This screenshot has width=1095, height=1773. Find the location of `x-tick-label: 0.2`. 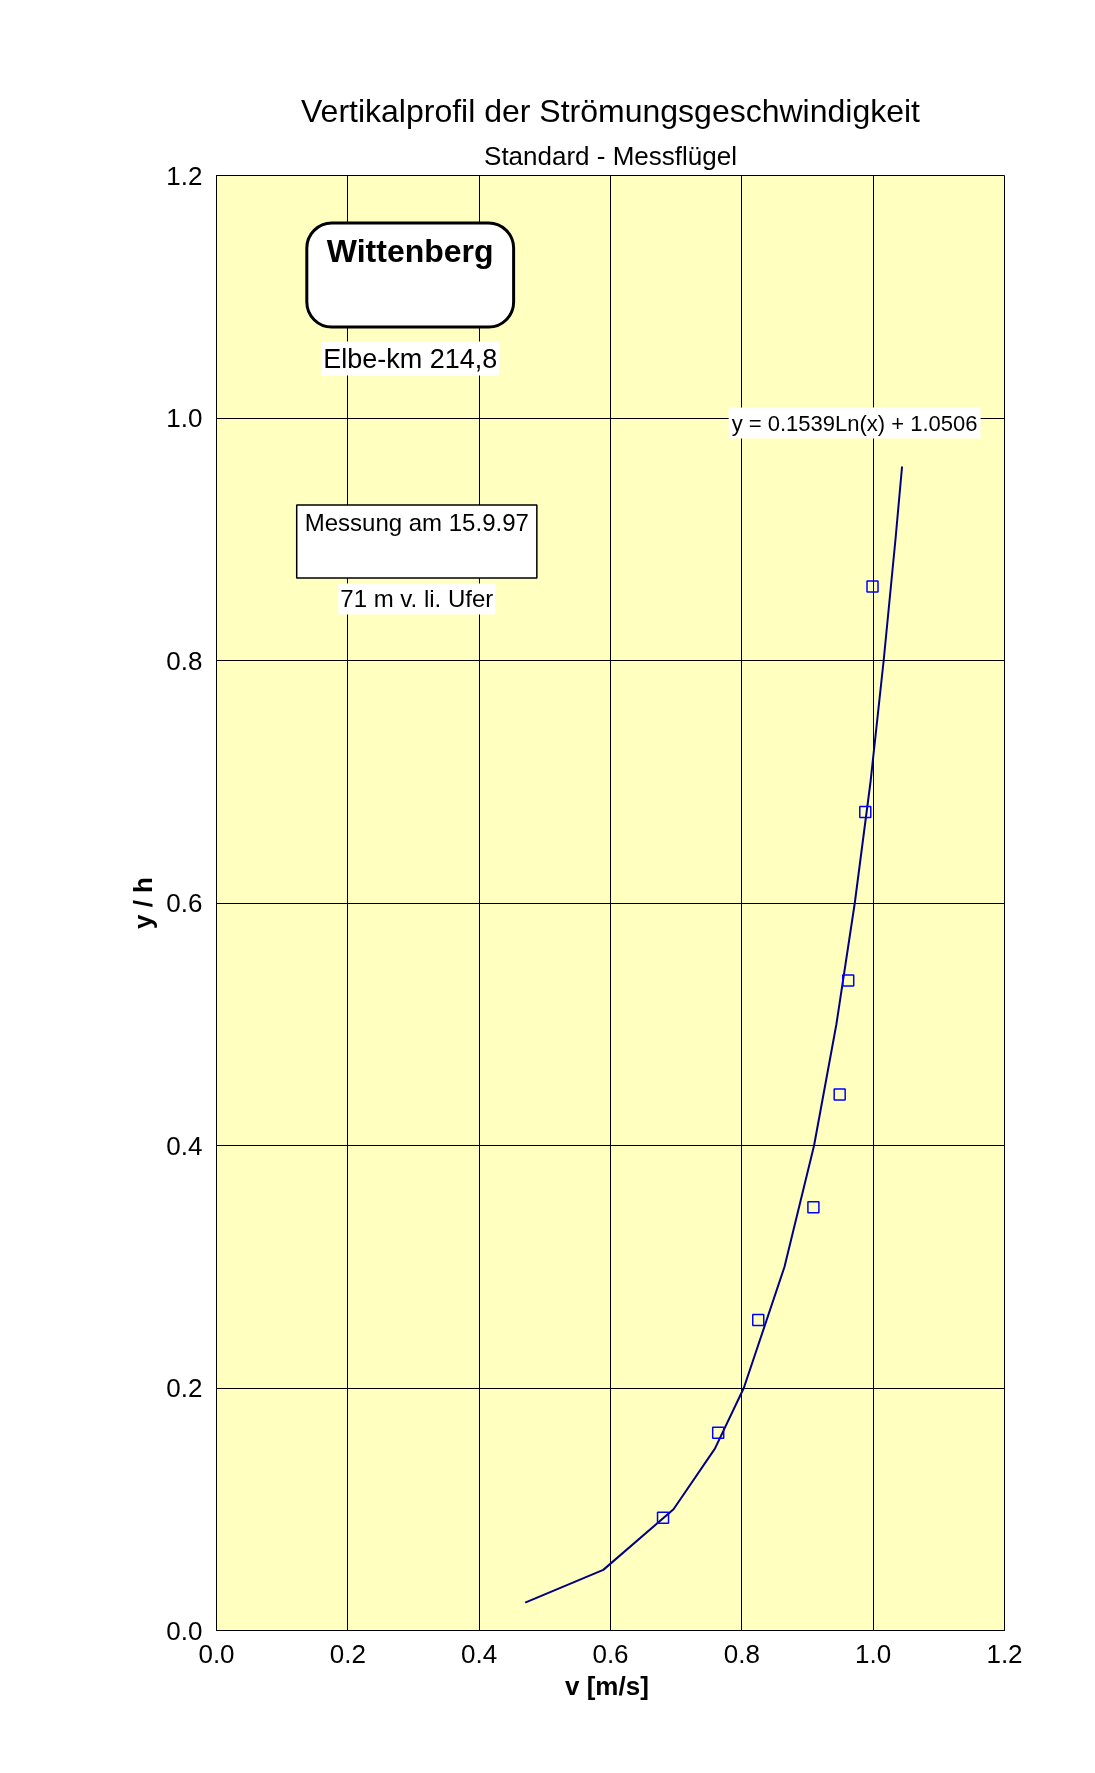

x-tick-label: 0.2 is located at coordinates (347, 1653).